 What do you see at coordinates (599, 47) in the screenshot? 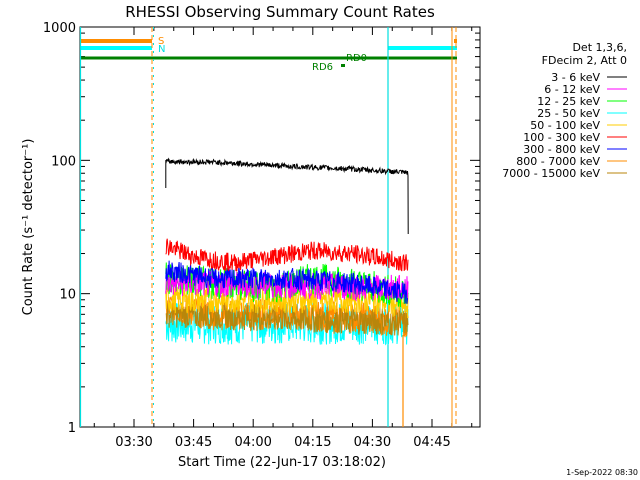
I see `legend-header-1: Det 1,3,6,` at bounding box center [599, 47].